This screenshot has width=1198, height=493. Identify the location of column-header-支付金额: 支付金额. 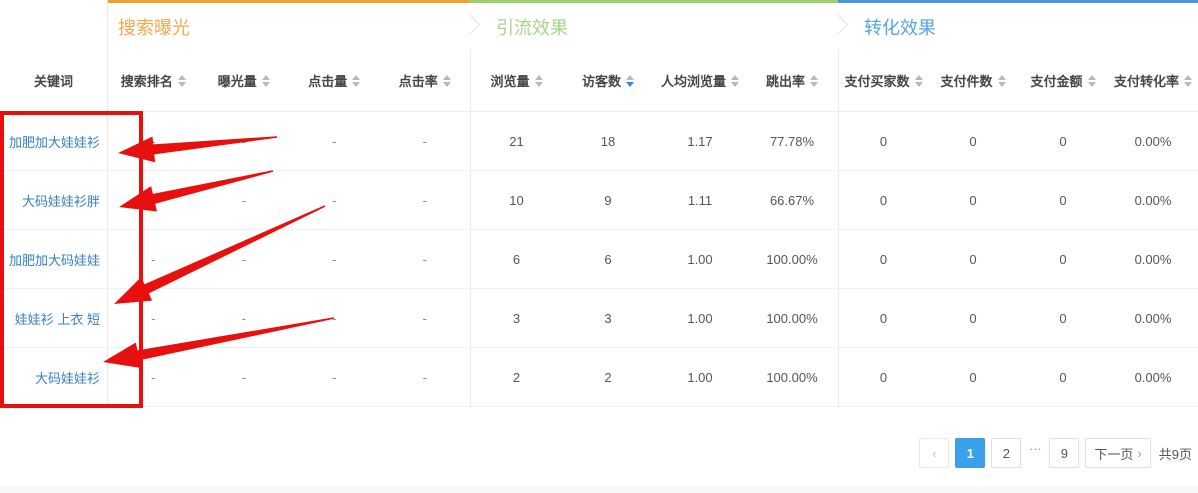
(1063, 80).